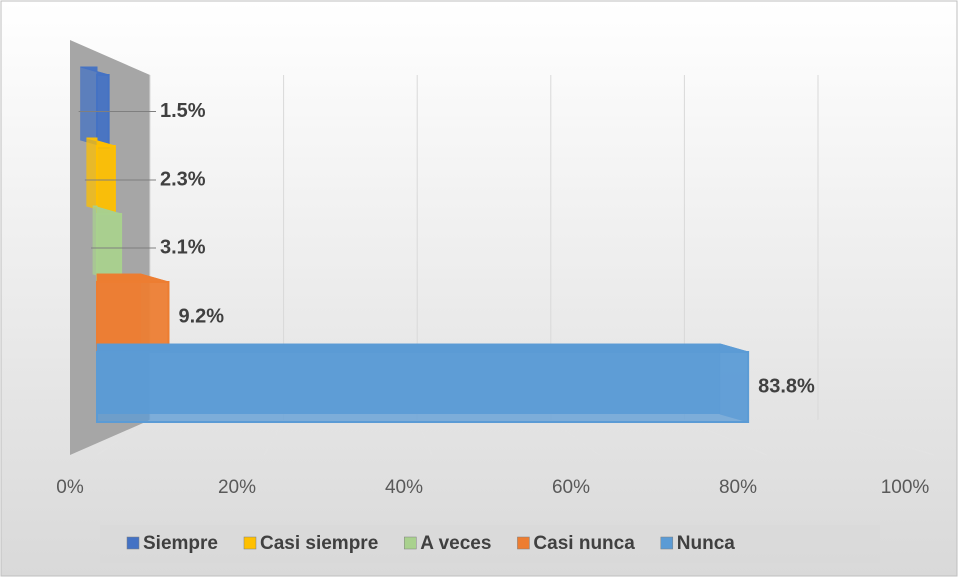 Image resolution: width=958 pixels, height=582 pixels. What do you see at coordinates (571, 487) in the screenshot?
I see `x-tick-label: 60%` at bounding box center [571, 487].